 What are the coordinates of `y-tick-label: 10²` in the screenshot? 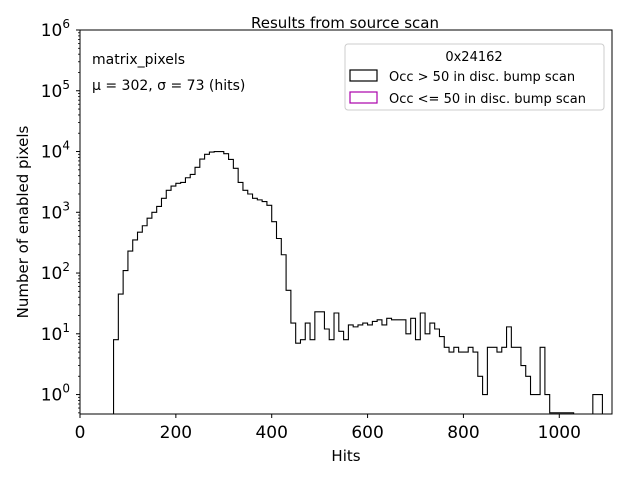 It's located at (55, 272).